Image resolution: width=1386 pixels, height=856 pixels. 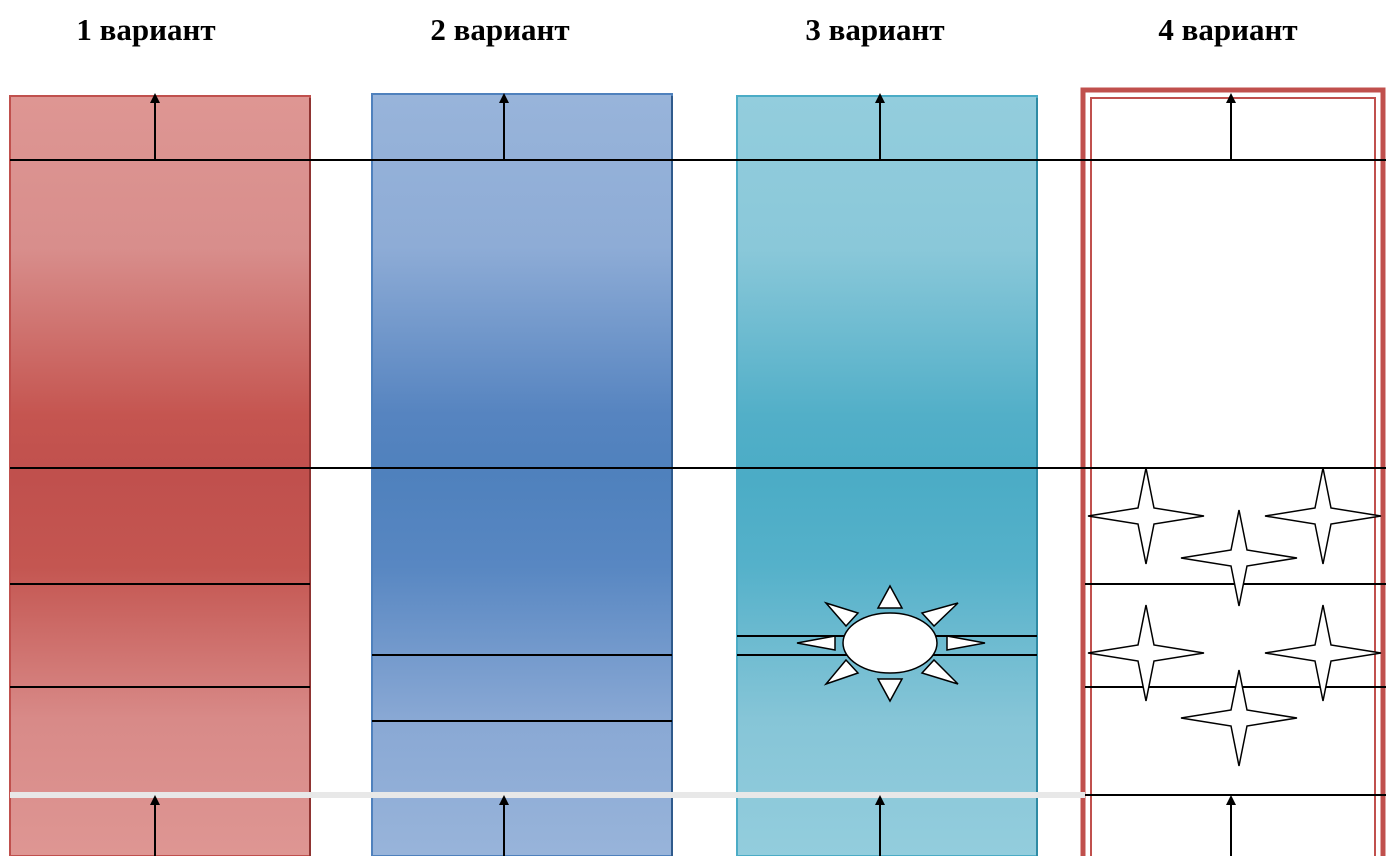 What do you see at coordinates (891, 643) in the screenshot?
I see `sun-icon` at bounding box center [891, 643].